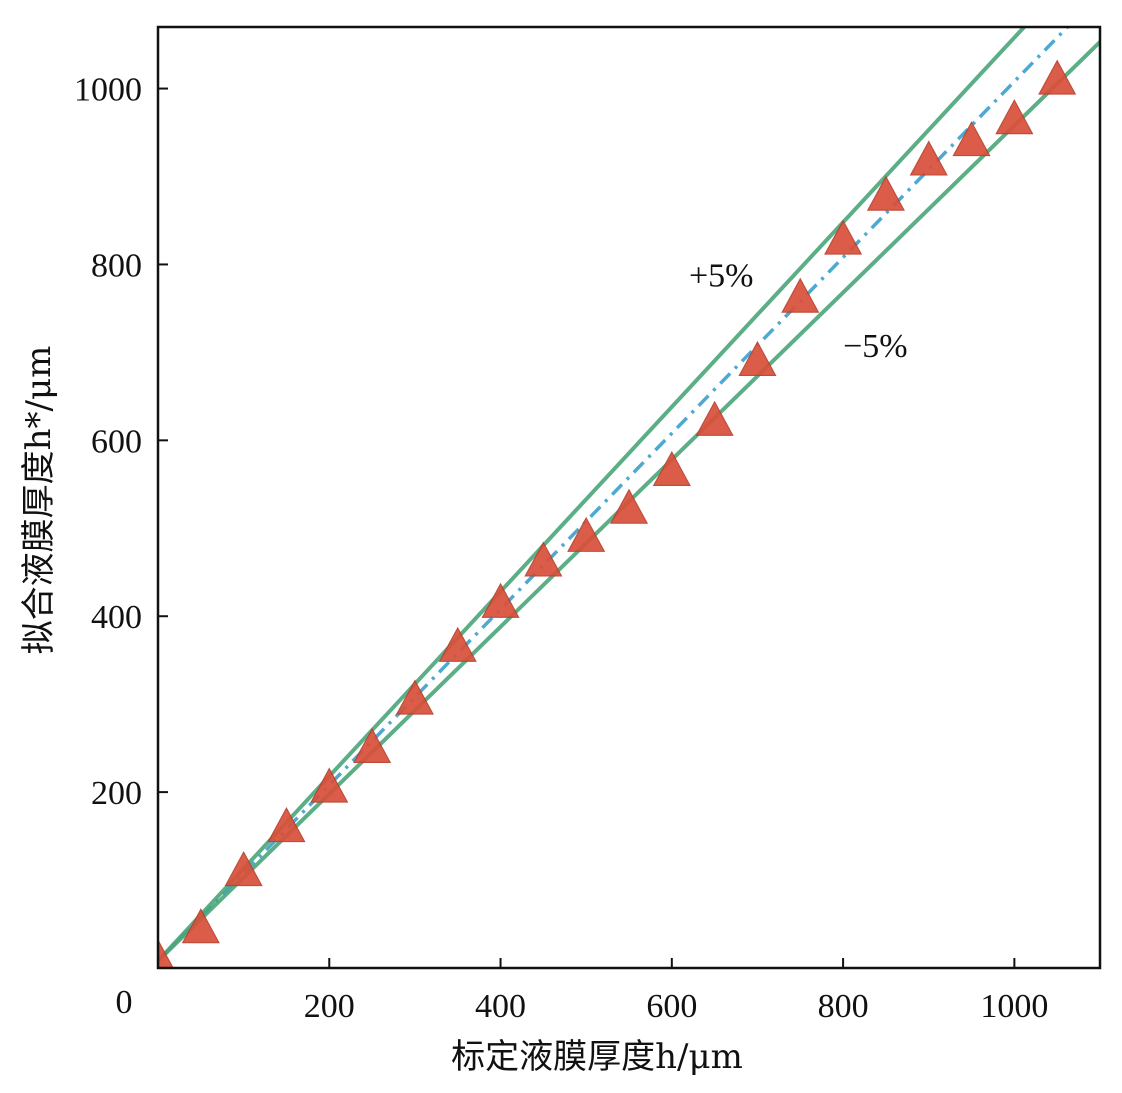 The height and width of the screenshot is (1093, 1122). What do you see at coordinates (108, 90) in the screenshot?
I see `y-tick-label: 1000` at bounding box center [108, 90].